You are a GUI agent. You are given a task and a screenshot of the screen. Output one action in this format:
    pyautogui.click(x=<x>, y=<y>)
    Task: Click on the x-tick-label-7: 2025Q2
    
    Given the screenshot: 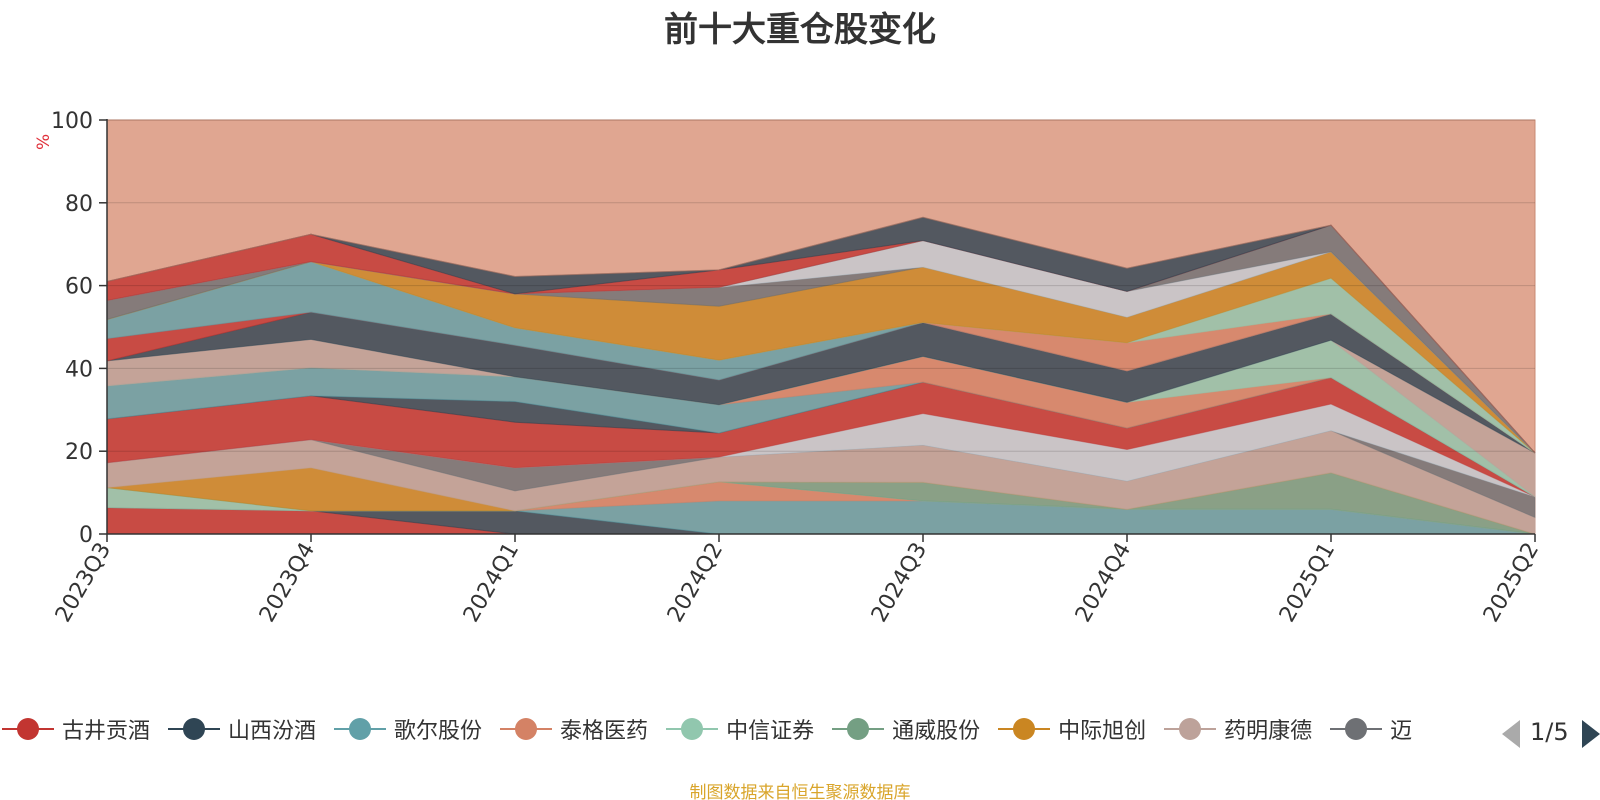 What is the action you would take?
    pyautogui.click(x=1511, y=583)
    